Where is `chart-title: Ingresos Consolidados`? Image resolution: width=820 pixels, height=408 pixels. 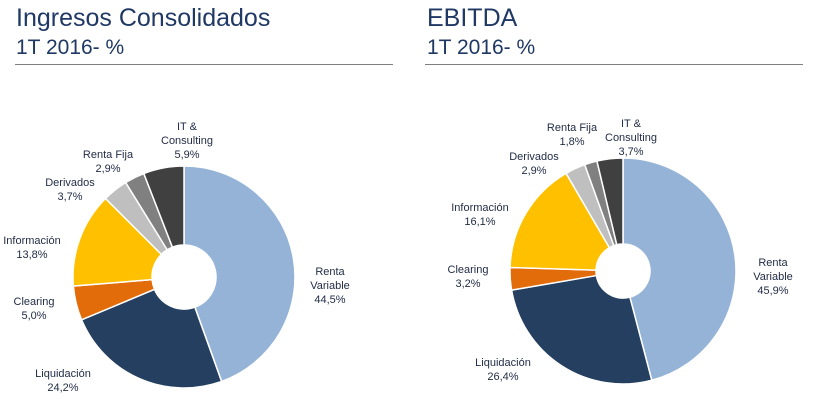
chart-title: Ingresos Consolidados is located at coordinates (143, 18).